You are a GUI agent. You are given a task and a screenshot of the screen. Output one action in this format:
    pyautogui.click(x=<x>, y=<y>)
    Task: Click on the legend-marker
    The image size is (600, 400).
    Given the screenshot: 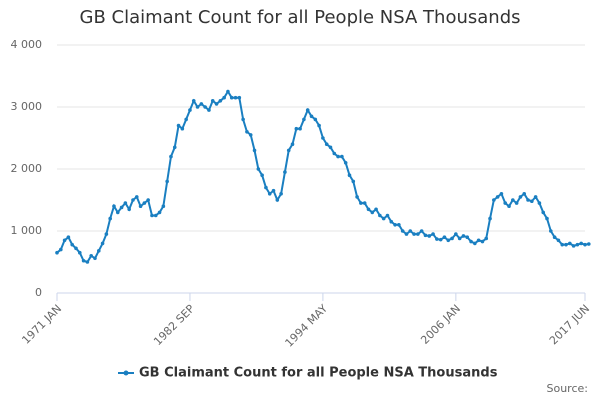 What is the action you would take?
    pyautogui.click(x=126, y=373)
    